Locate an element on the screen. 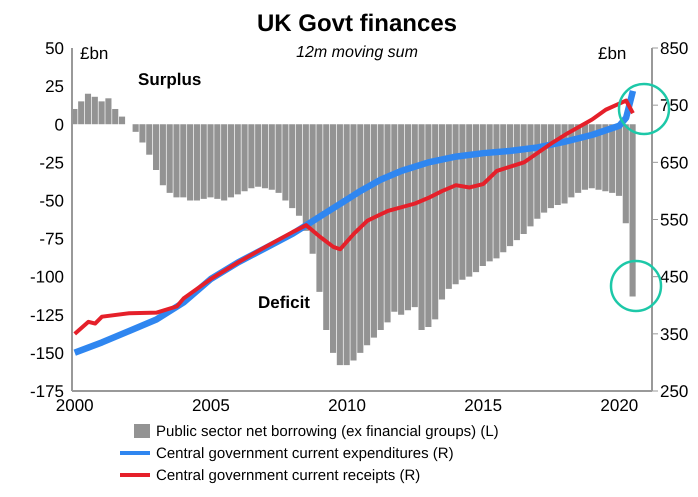 The height and width of the screenshot is (497, 698). y2-tick-label: 250 is located at coordinates (674, 392).